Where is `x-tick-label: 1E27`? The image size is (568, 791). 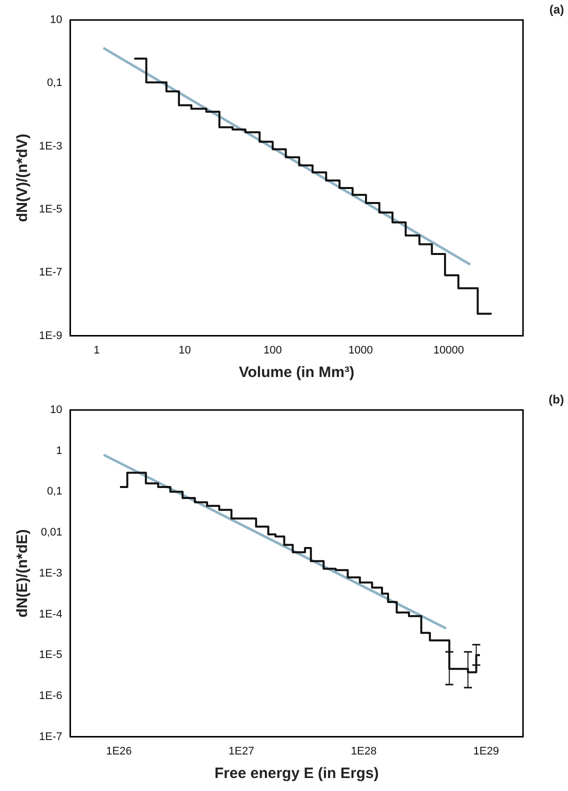
x-tick-label: 1E27 is located at coordinates (241, 751).